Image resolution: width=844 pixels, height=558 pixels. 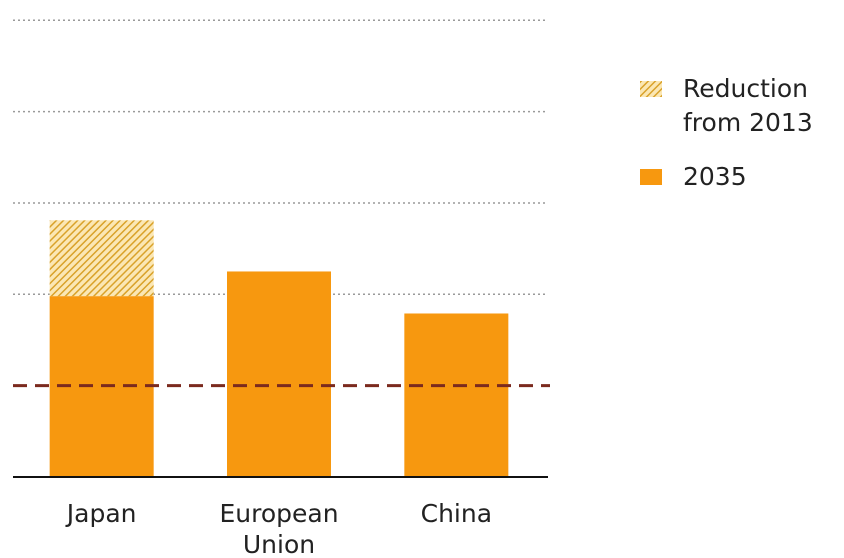 What do you see at coordinates (715, 176) in the screenshot?
I see `legend-label: 2035` at bounding box center [715, 176].